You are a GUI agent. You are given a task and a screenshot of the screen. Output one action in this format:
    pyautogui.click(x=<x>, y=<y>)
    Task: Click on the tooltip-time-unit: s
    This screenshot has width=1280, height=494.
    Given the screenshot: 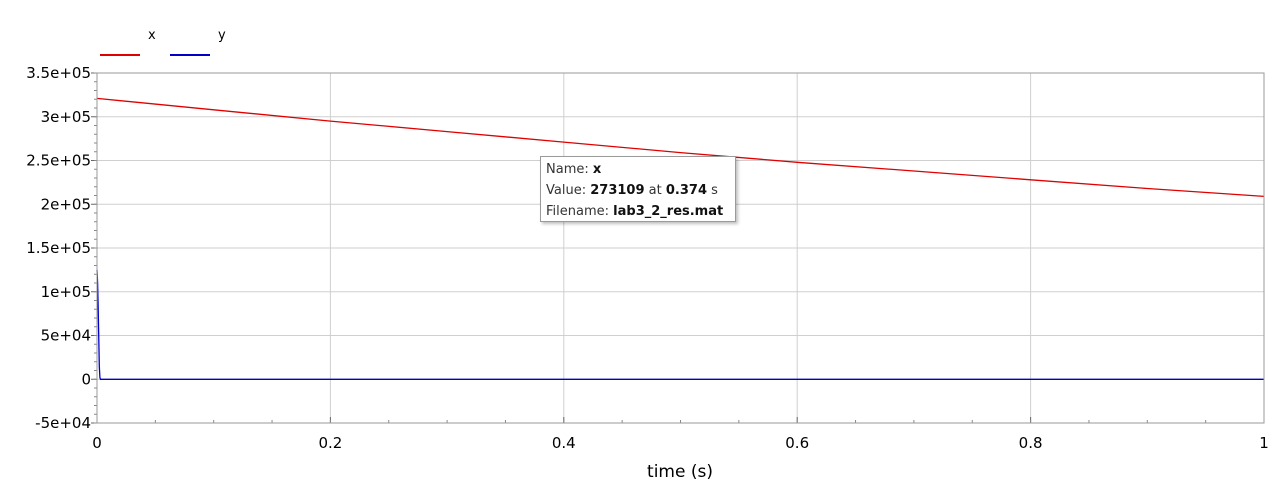 What is the action you would take?
    pyautogui.click(x=714, y=190)
    